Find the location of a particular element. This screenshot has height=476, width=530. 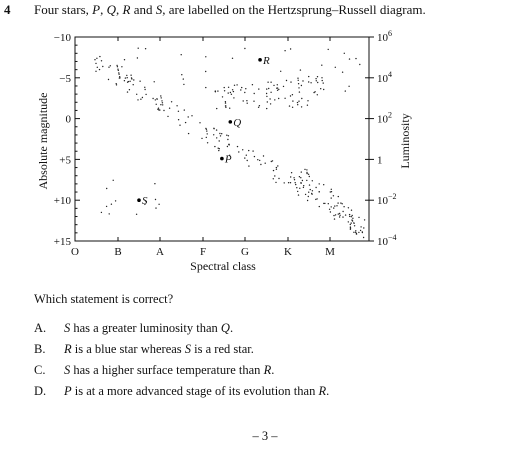

left-tick-label: −5 is located at coordinates (65, 79).